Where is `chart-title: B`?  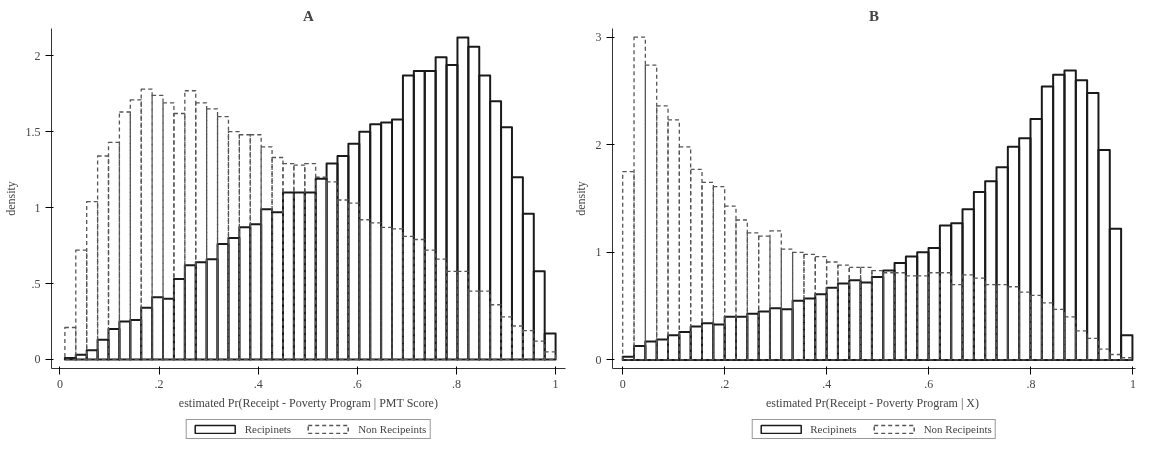 chart-title: B is located at coordinates (874, 15).